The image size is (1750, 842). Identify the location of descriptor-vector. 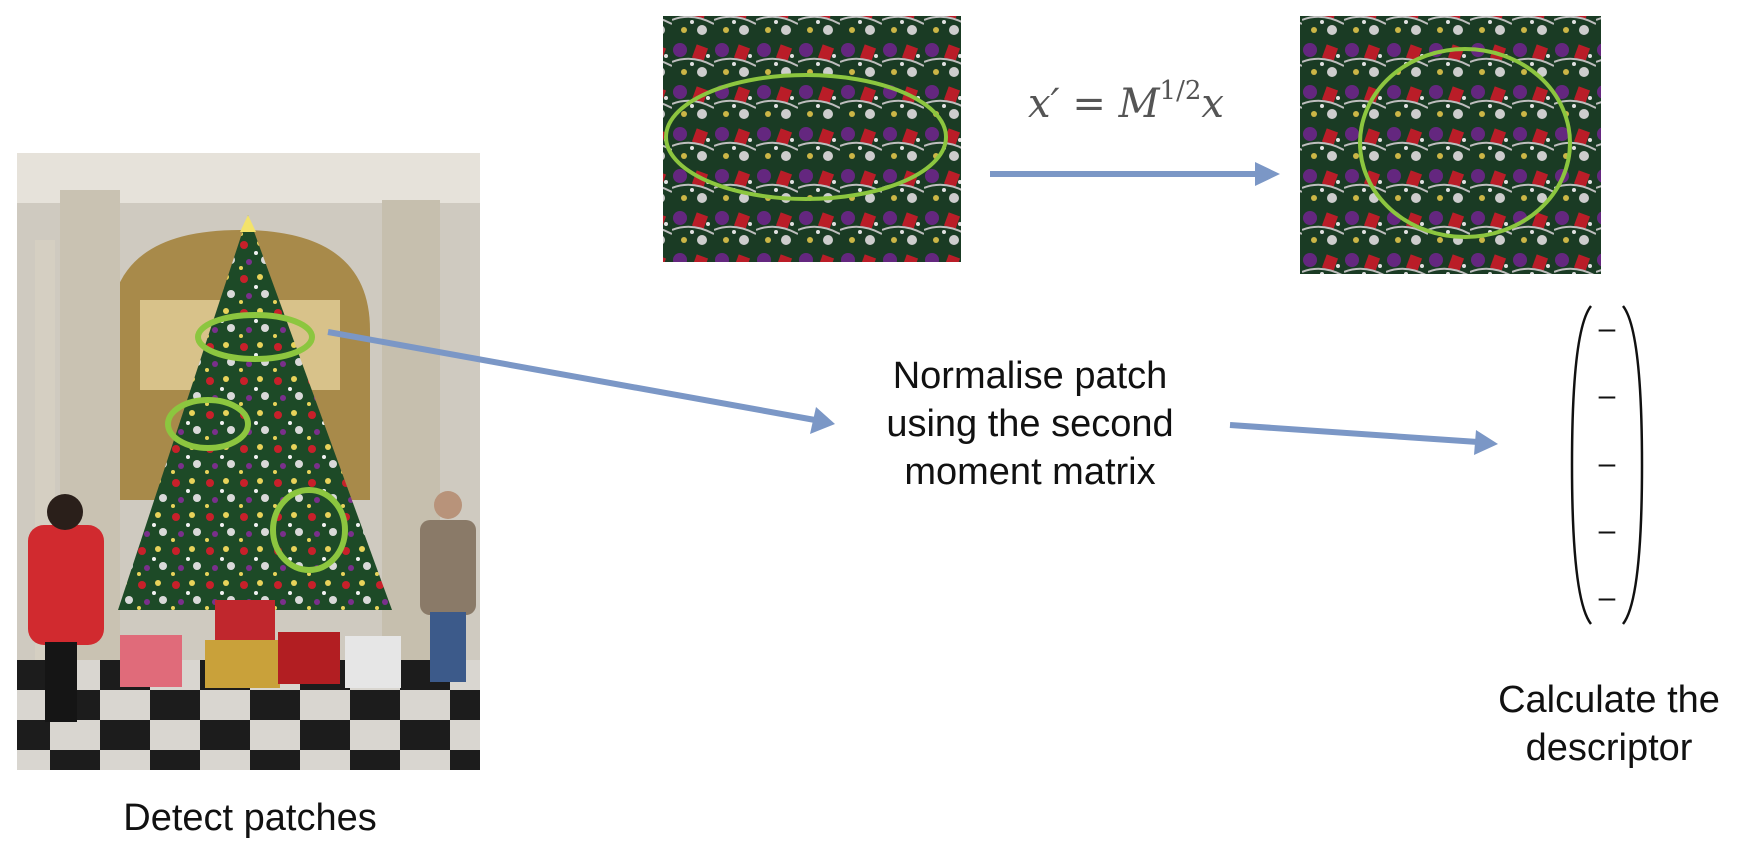
(1607, 465).